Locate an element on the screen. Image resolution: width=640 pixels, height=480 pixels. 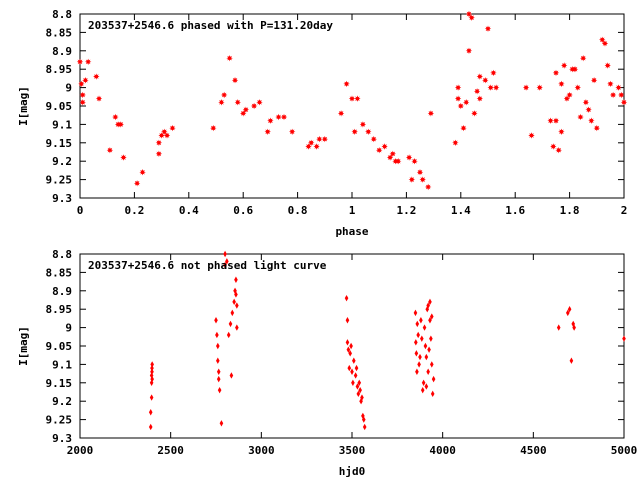
x-tick-label: 0.4 is located at coordinates (189, 210).